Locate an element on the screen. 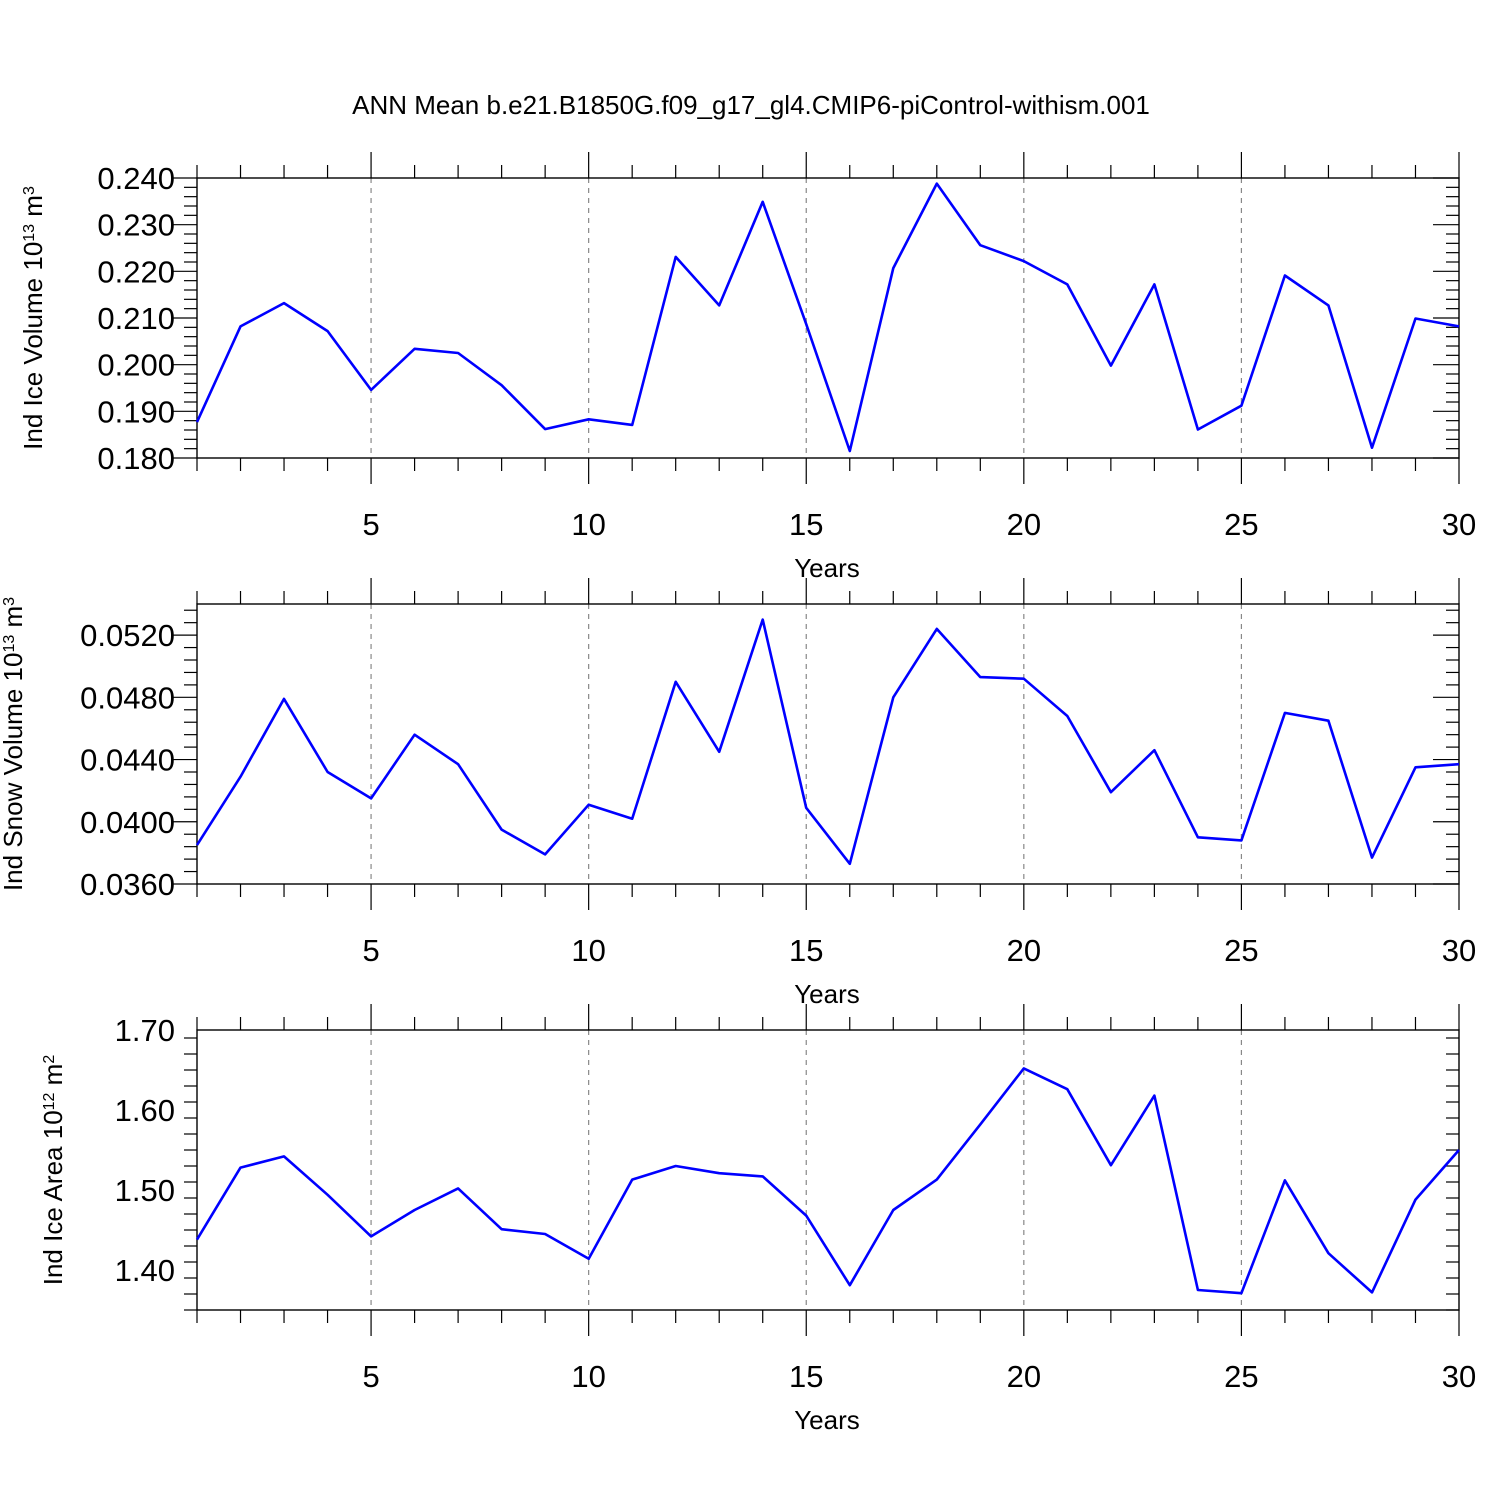 The image size is (1500, 1500). y-tick-label: 0.0360 is located at coordinates (127, 884).